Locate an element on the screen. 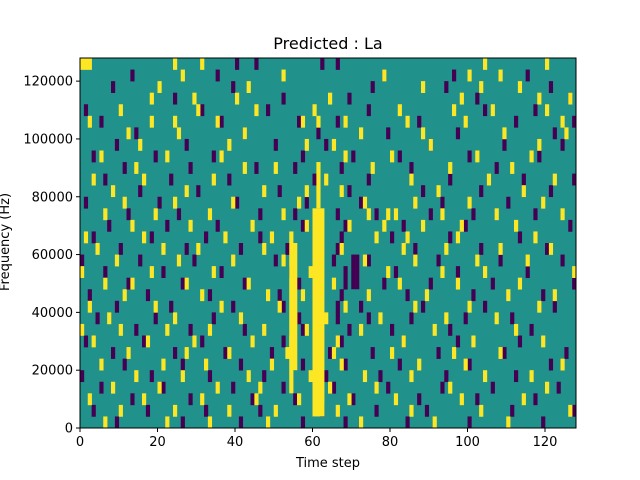 The height and width of the screenshot is (480, 640). chart-title: Predicted : La is located at coordinates (327, 43).